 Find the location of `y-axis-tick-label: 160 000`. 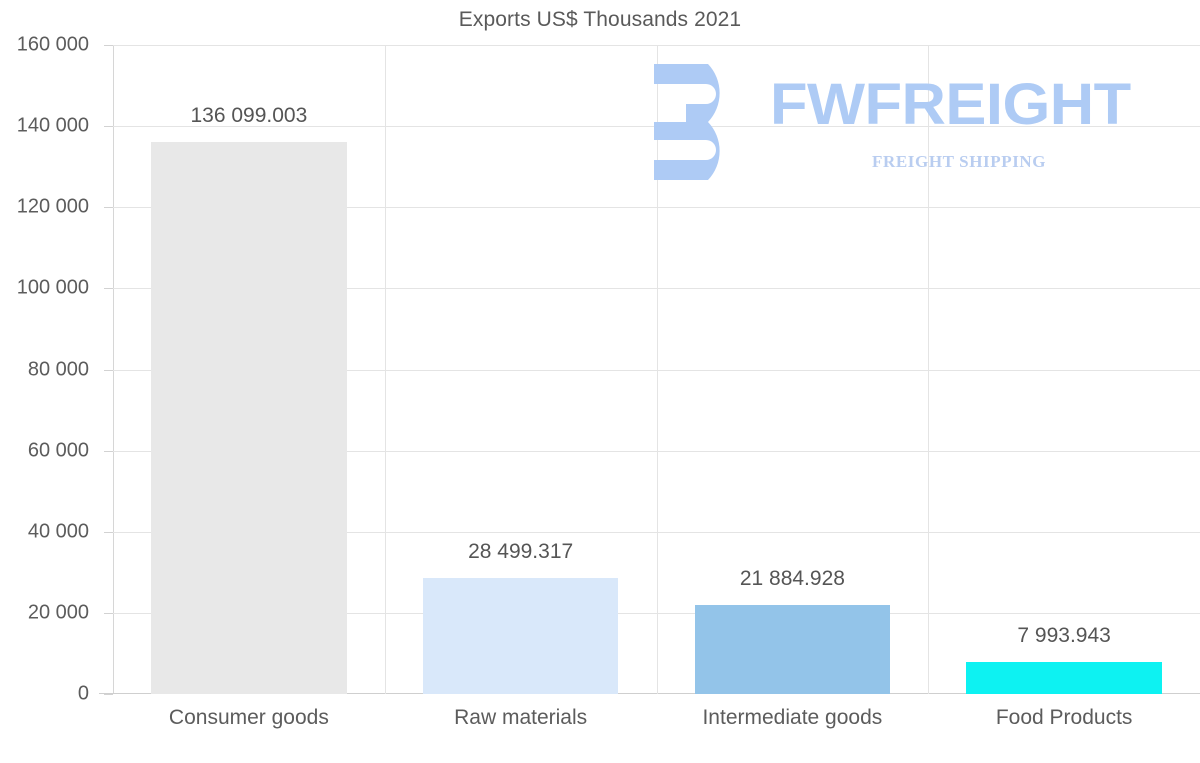

y-axis-tick-label: 160 000 is located at coordinates (52, 44).